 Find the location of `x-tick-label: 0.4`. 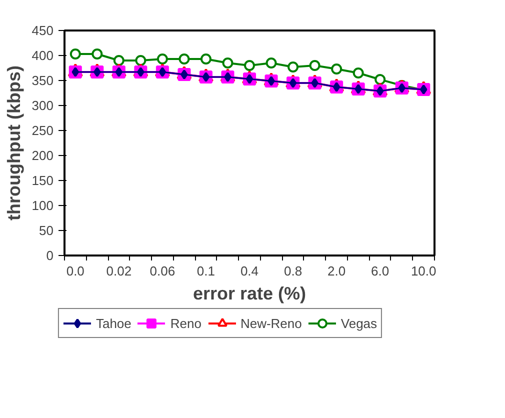

x-tick-label: 0.4 is located at coordinates (249, 271).